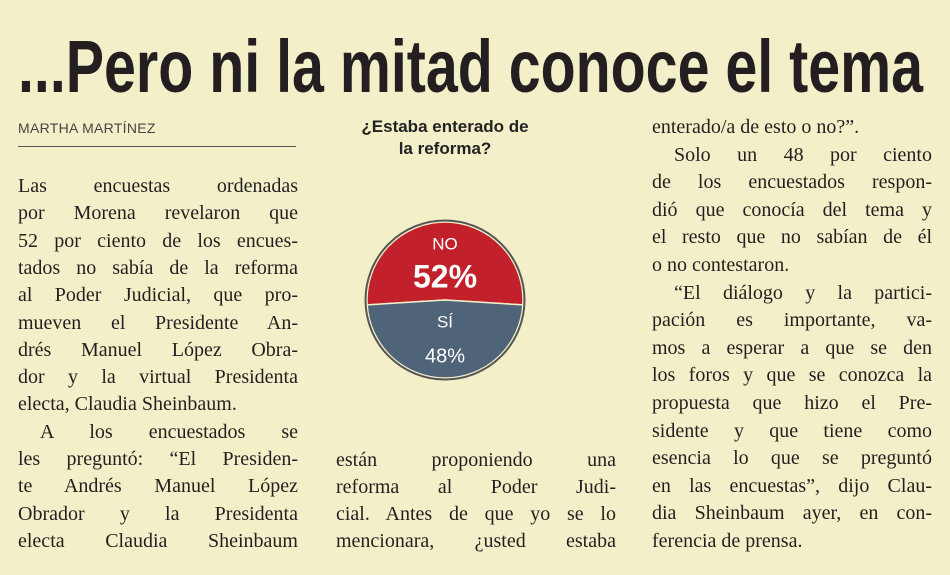 The image size is (950, 575). What do you see at coordinates (792, 320) in the screenshot?
I see `text-line: pación es importante, va-` at bounding box center [792, 320].